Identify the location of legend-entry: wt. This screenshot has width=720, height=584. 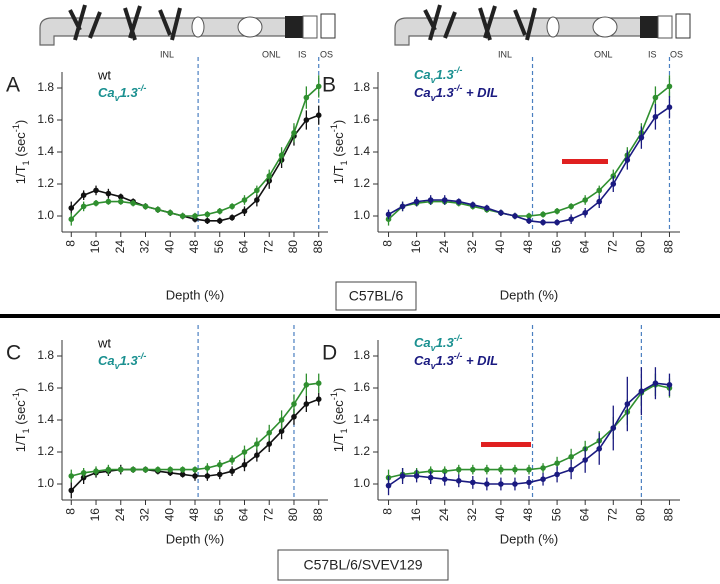
(104, 74).